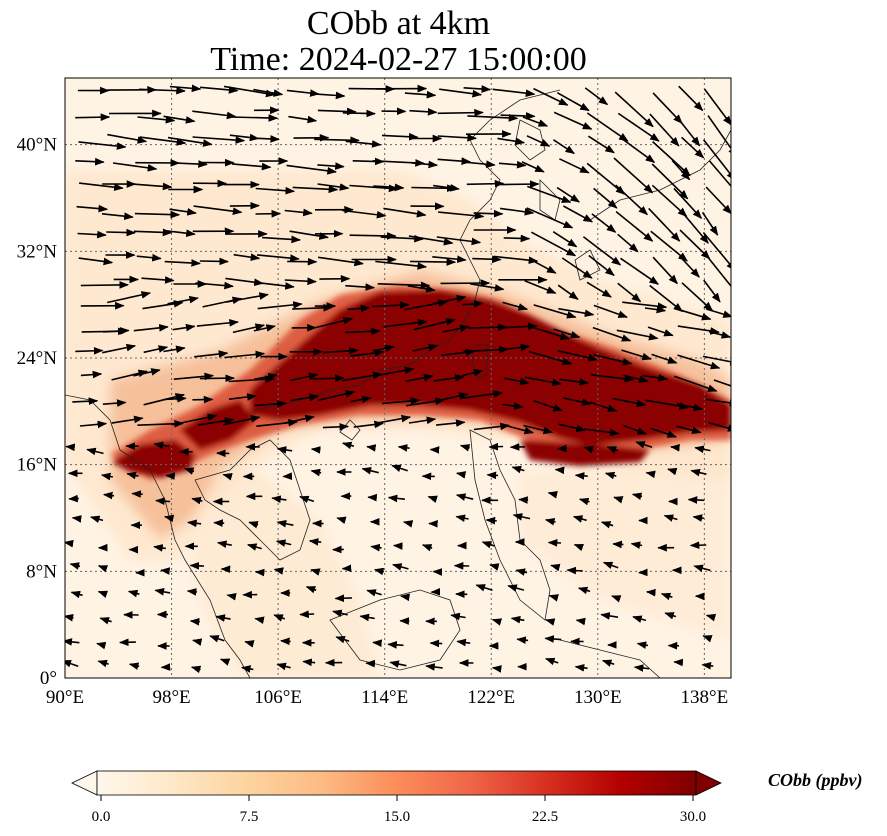  Describe the element at coordinates (398, 23) in the screenshot. I see `map-title-line1: CObb at 4km` at that location.